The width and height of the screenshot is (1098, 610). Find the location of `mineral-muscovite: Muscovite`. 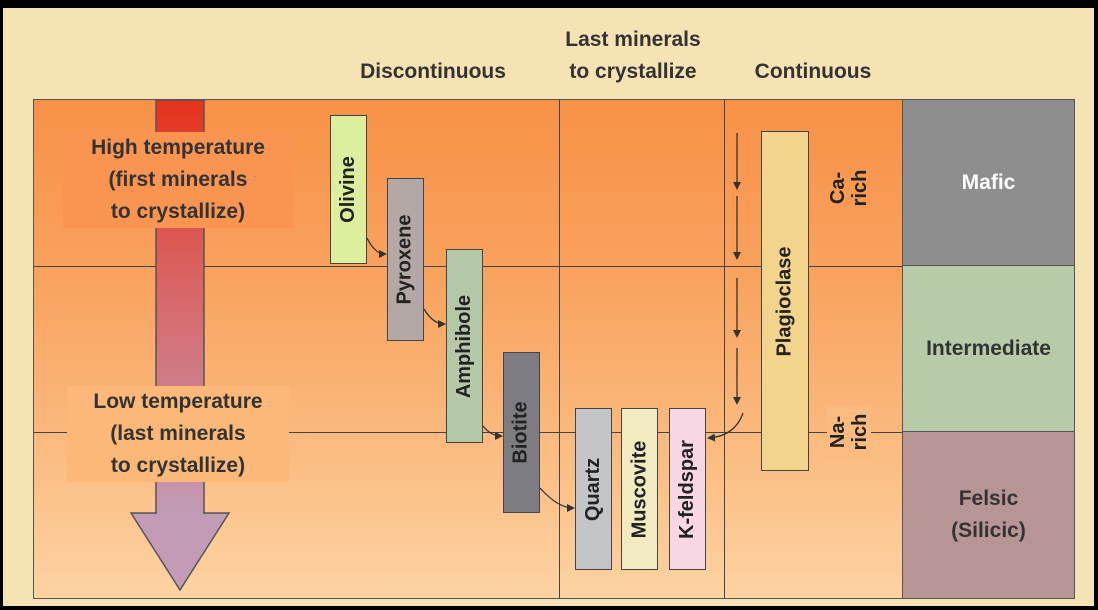

mineral-muscovite: Muscovite is located at coordinates (639, 489).